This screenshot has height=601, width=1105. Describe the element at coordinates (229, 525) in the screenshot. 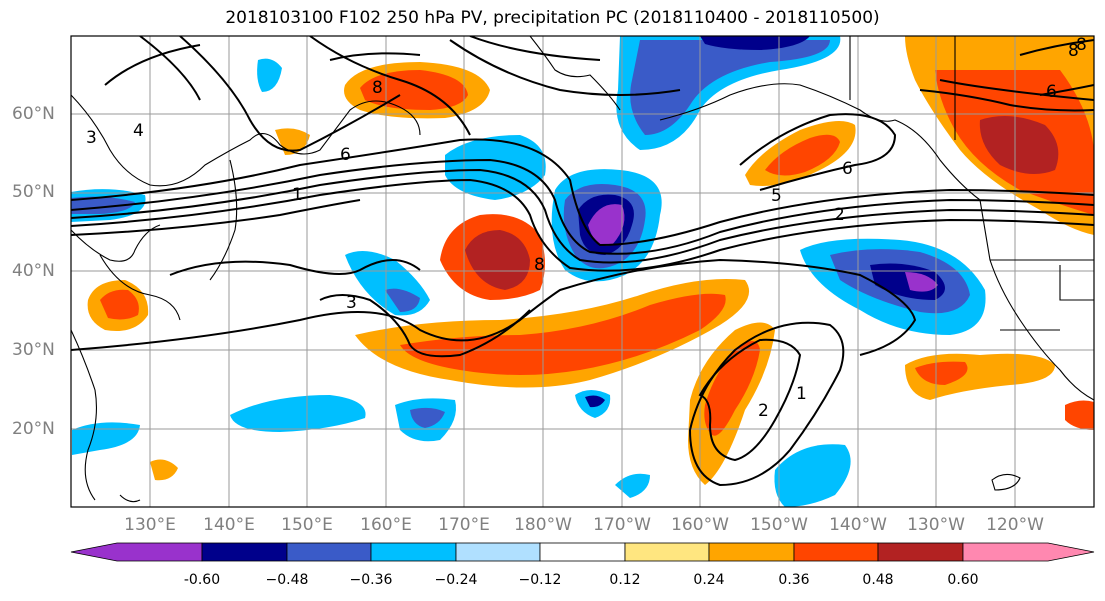

I see `lon-label: 140°E` at that location.